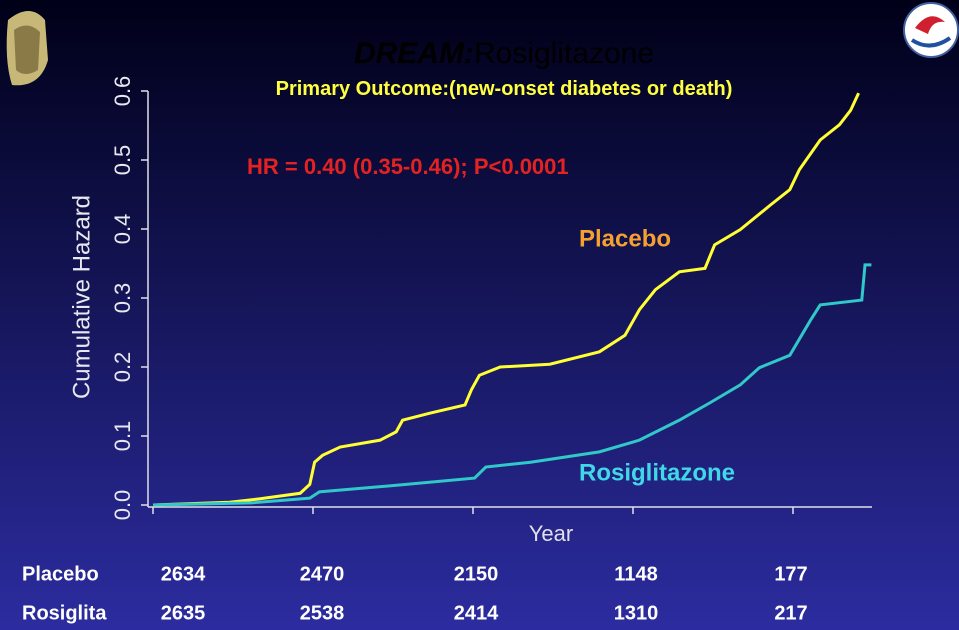  I want to click on x-tick-label: 2, so click(473, 566).